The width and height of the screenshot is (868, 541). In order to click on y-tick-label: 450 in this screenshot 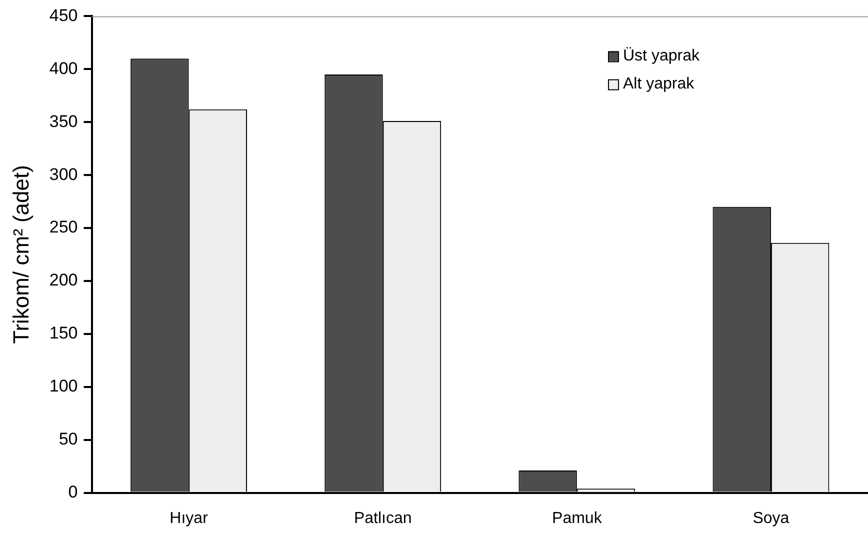, I will do `click(63, 15)`.